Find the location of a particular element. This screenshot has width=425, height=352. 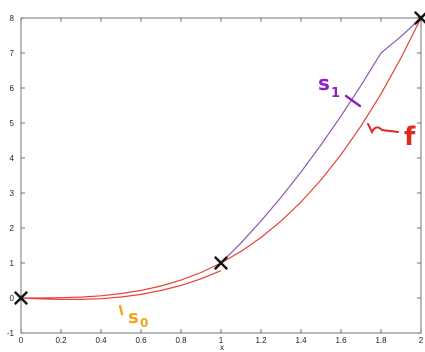

x-axis-label: x is located at coordinates (222, 347).